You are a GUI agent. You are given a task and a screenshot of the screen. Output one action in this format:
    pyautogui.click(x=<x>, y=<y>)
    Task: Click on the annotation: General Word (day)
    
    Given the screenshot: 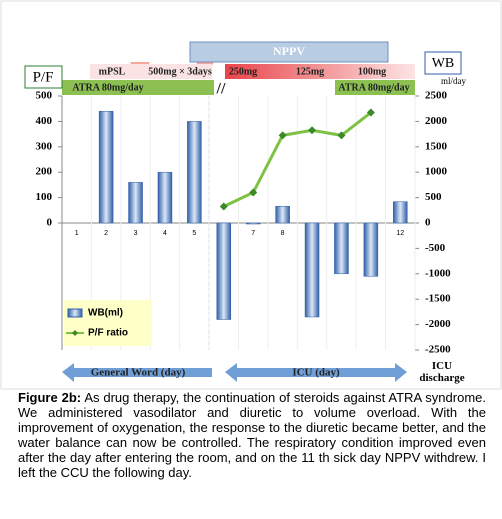 What is the action you would take?
    pyautogui.click(x=138, y=373)
    